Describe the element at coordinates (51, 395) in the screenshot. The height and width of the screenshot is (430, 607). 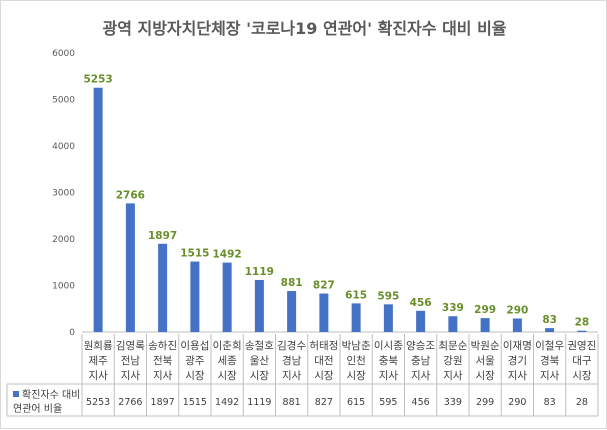
I see `legend-label: 확진자수 대비` at that location.